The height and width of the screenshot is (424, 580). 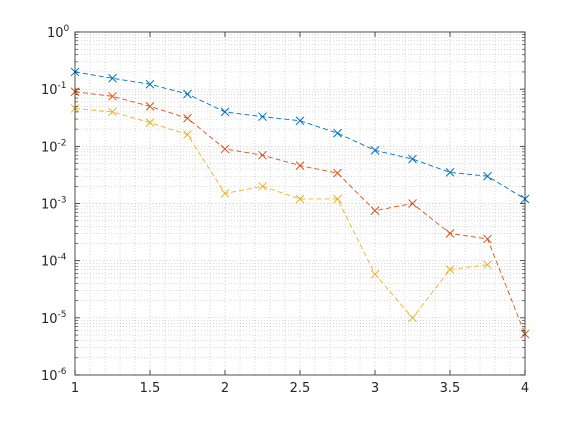 I want to click on x-tick-label: 2, so click(x=225, y=388).